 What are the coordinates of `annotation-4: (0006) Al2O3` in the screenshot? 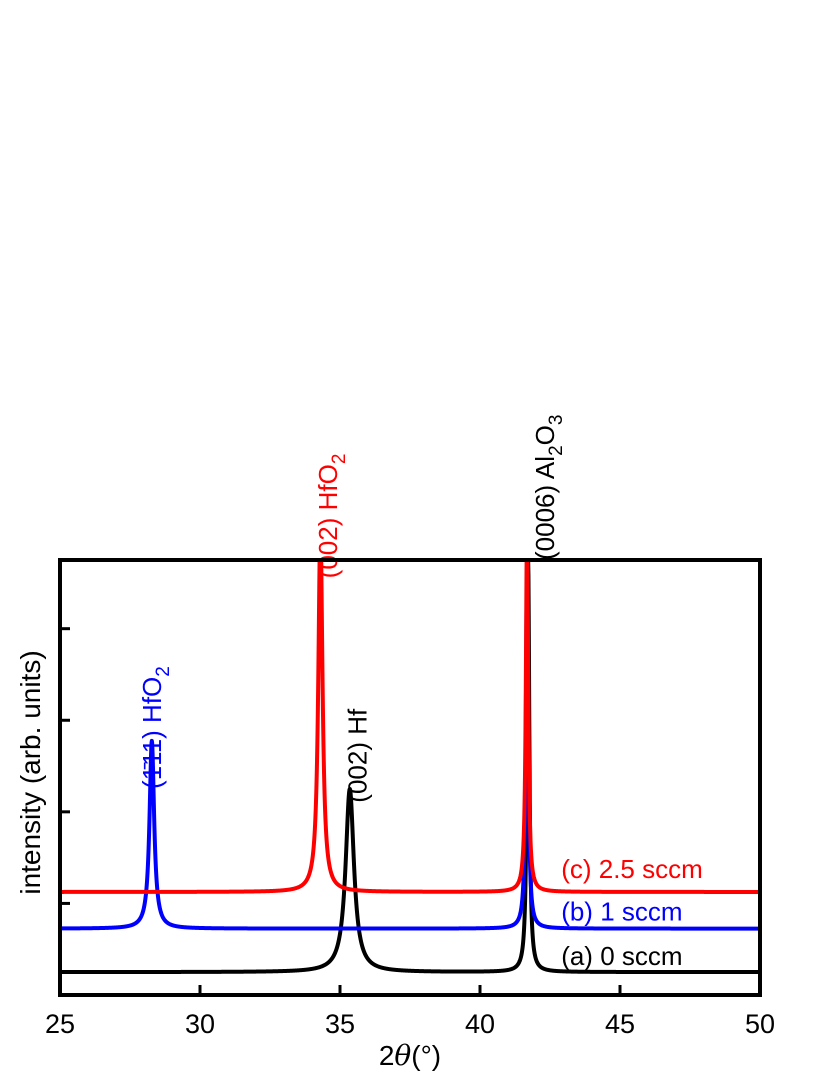 It's located at (548, 487).